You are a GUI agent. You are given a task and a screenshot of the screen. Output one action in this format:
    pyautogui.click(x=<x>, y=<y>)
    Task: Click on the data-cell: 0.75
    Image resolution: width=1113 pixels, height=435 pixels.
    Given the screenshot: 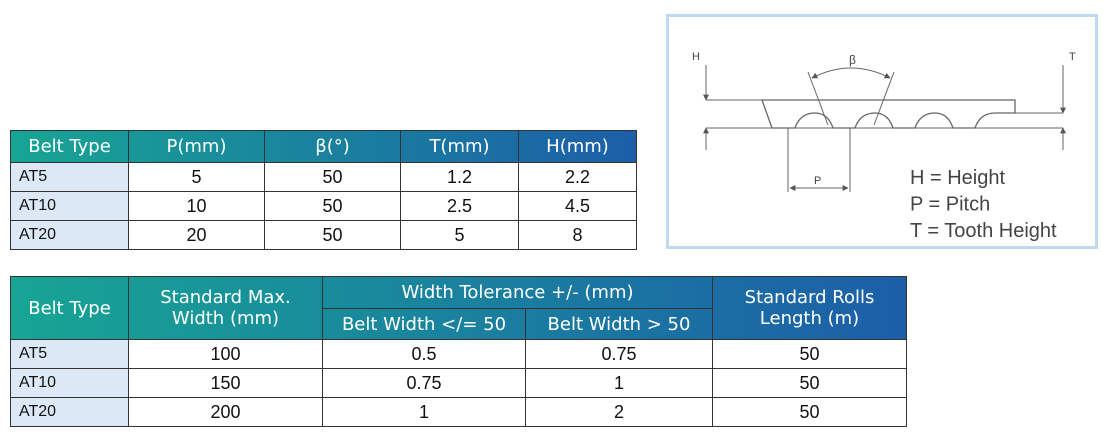 What is the action you would take?
    pyautogui.click(x=619, y=354)
    